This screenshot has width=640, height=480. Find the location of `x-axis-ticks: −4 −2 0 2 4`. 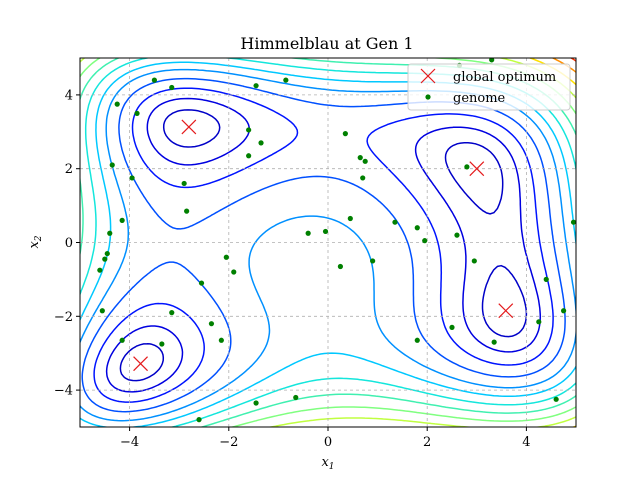

x-axis-ticks: −4 −2 0 2 4 is located at coordinates (325, 438).